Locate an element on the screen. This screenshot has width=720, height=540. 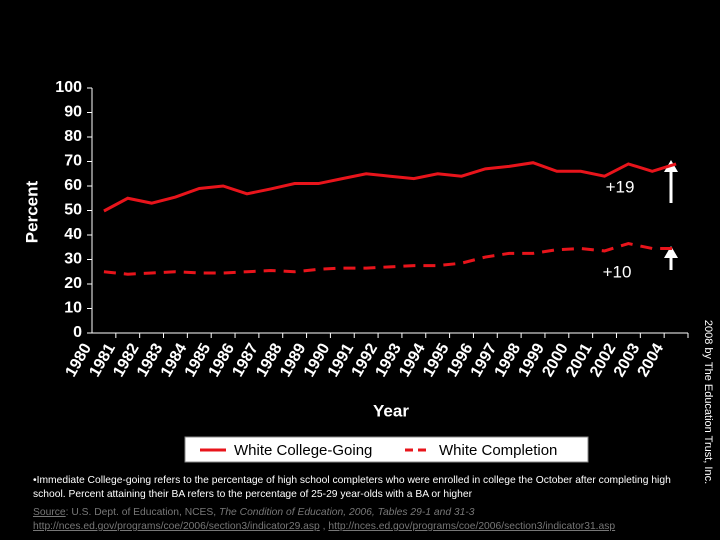
x-axis-label: Year is located at coordinates (391, 410).